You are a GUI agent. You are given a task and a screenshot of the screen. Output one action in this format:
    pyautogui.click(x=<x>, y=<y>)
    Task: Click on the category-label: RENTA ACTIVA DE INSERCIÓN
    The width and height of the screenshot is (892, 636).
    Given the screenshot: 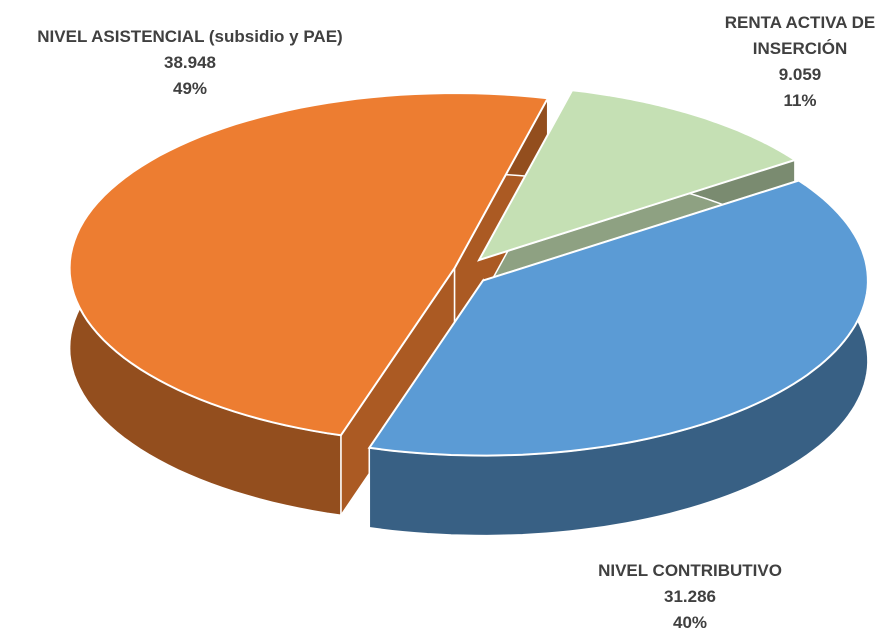 What is the action you would take?
    pyautogui.click(x=800, y=35)
    